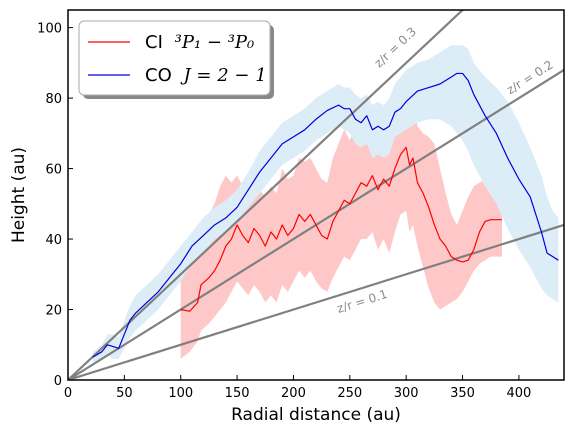  Describe the element at coordinates (180, 393) in the screenshot. I see `x-tick-label: 100` at that location.